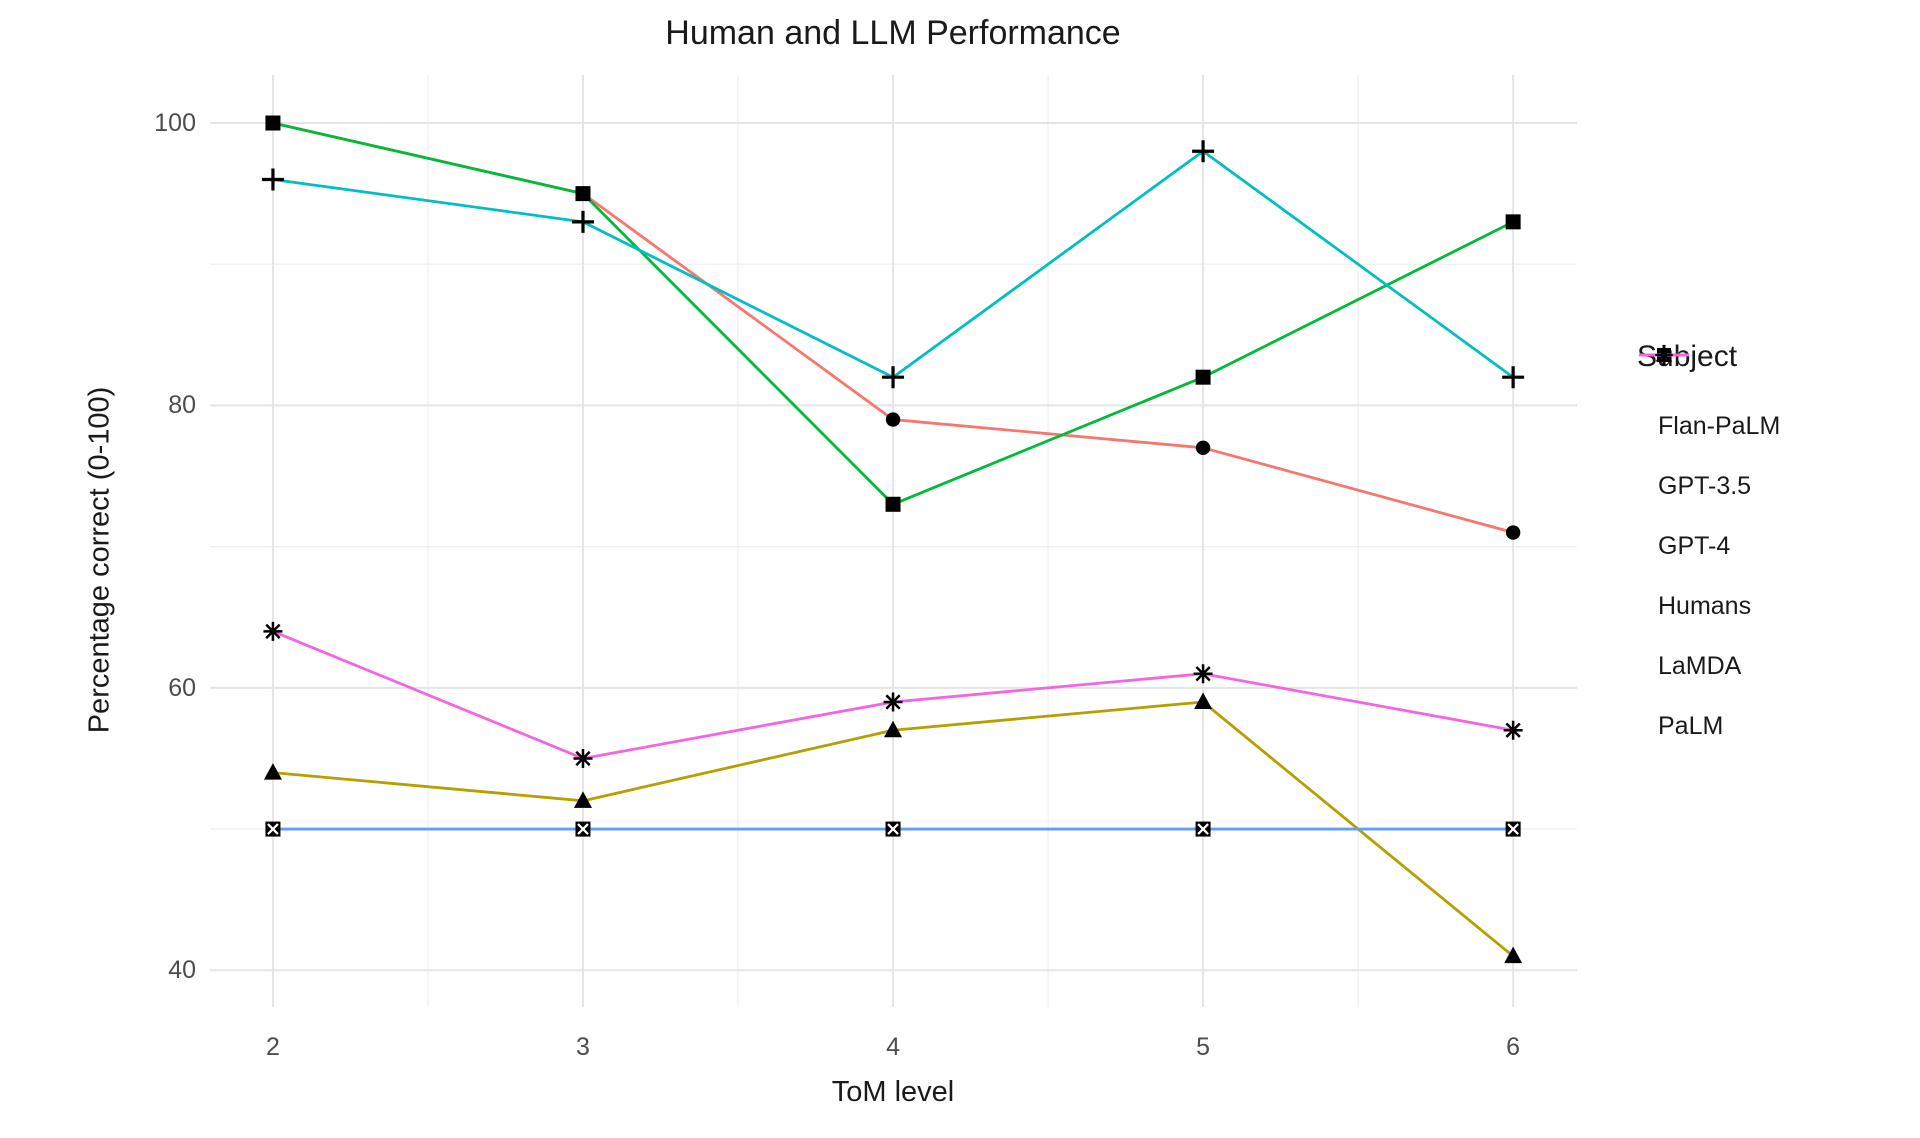 The height and width of the screenshot is (1138, 1920). I want to click on y-tick-label: 80, so click(182, 405).